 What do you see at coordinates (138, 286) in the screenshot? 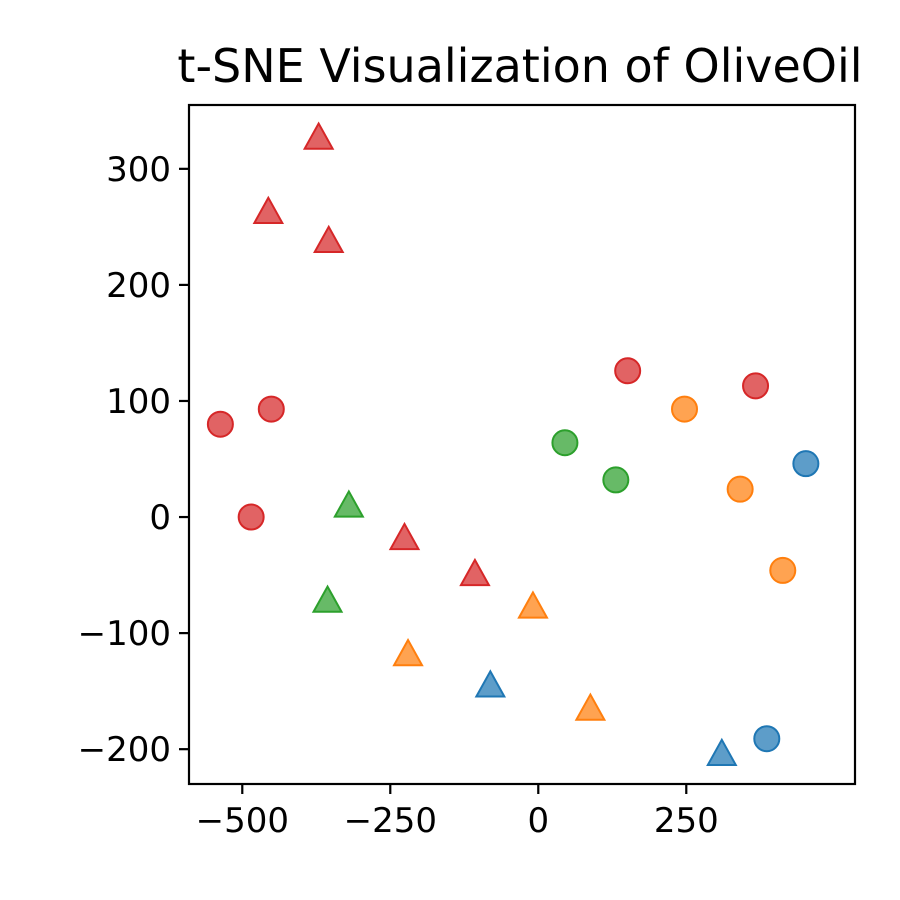
I see `y-tick-label: 200` at bounding box center [138, 286].